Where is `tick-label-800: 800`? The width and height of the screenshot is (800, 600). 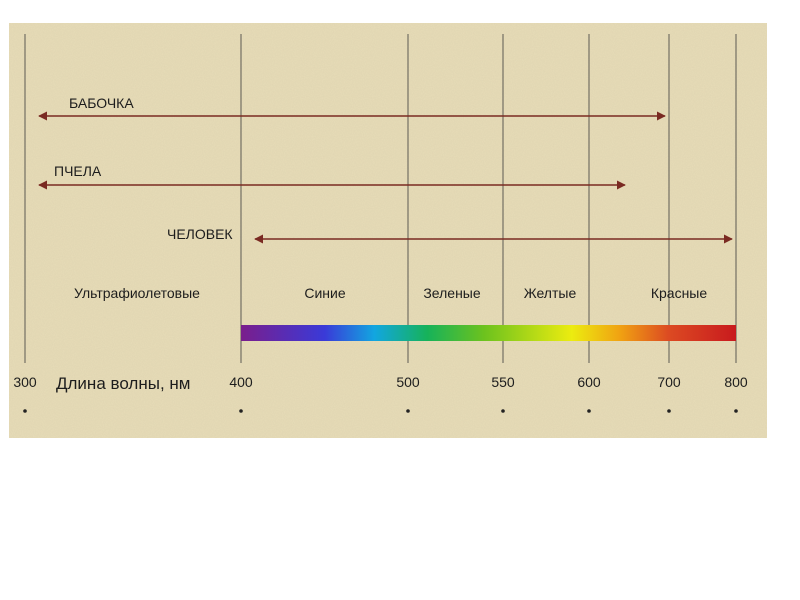 tick-label-800: 800 is located at coordinates (736, 382).